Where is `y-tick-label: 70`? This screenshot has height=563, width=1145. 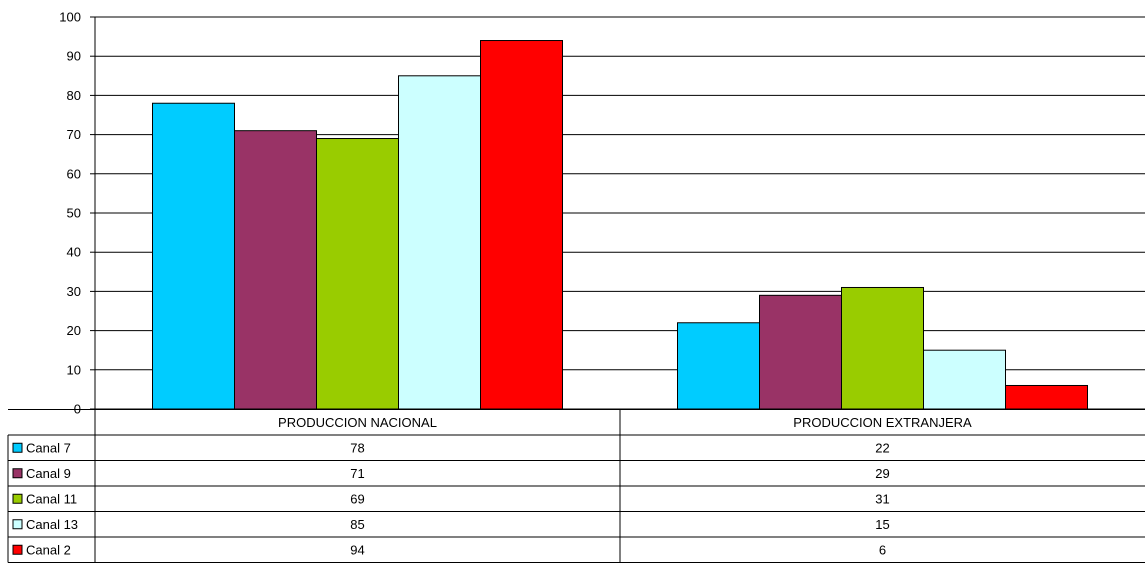 y-tick-label: 70 is located at coordinates (74, 134).